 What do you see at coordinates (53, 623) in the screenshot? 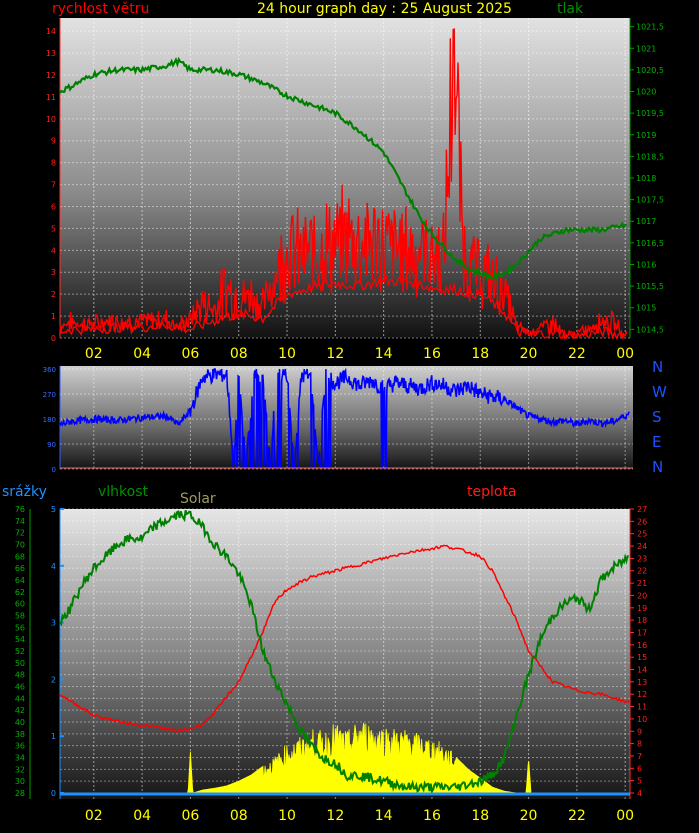
I see `rain-tick-label: 3` at bounding box center [53, 623].